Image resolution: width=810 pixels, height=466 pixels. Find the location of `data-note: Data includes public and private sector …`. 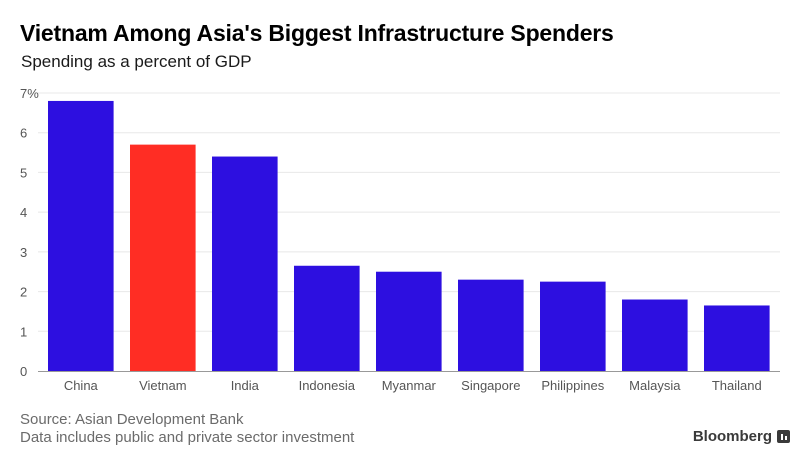

data-note: Data includes public and private sector … is located at coordinates (187, 437).